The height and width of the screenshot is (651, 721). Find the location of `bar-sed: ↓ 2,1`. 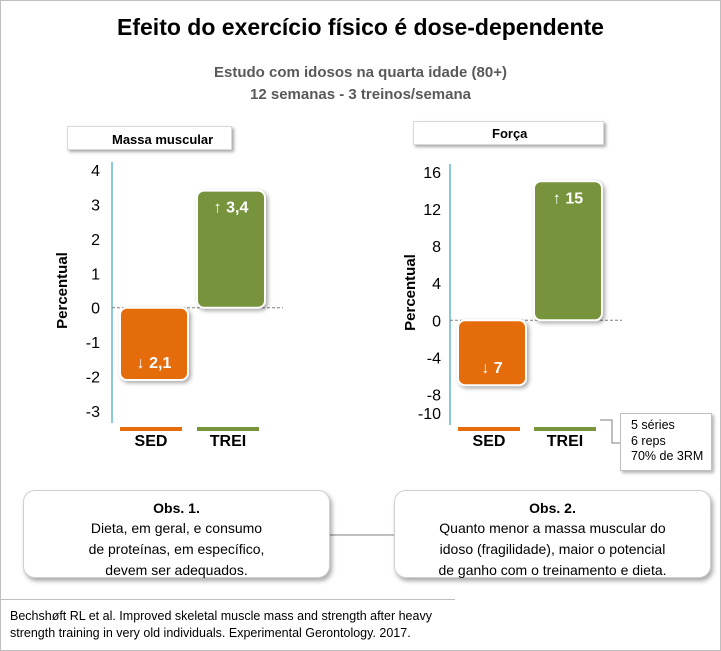

bar-sed: ↓ 2,1 is located at coordinates (154, 344).